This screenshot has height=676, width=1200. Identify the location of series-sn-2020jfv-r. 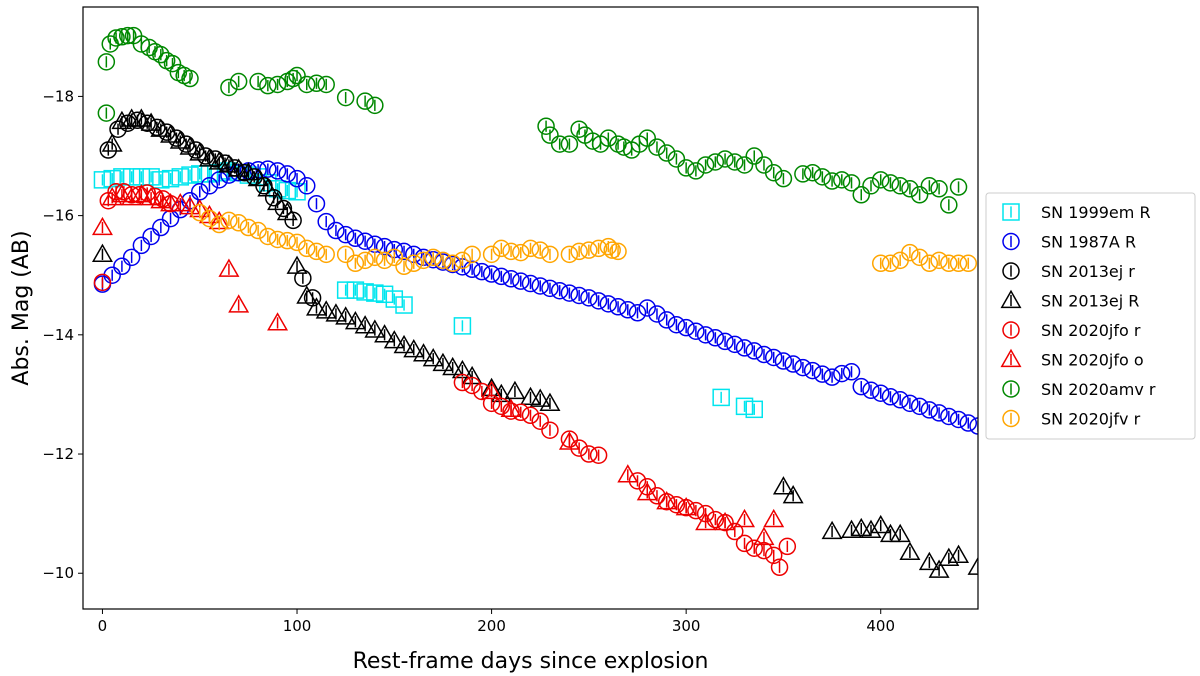
(584, 239).